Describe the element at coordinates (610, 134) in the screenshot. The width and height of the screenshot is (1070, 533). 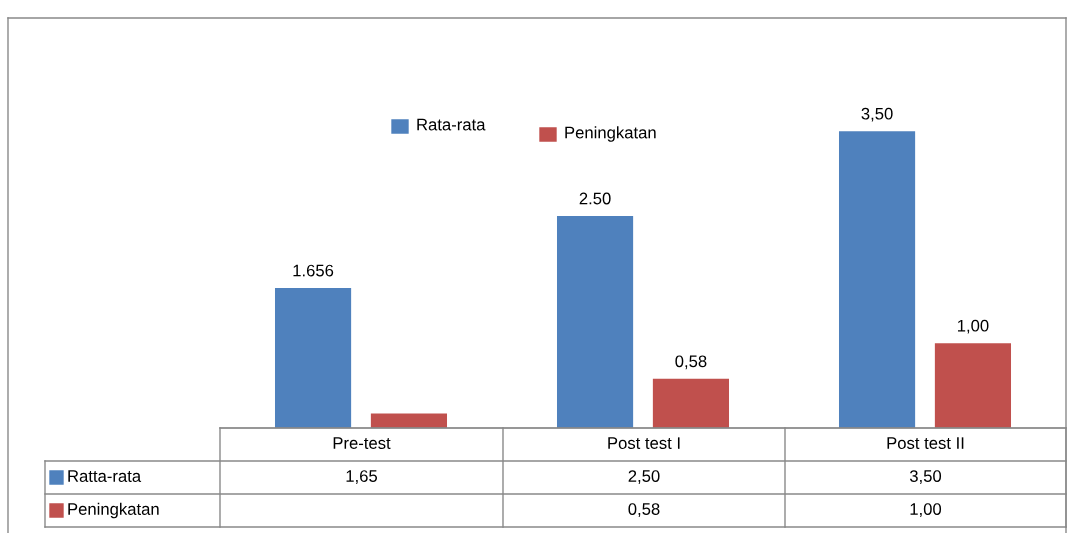
I see `legend-label: Peningkatan` at that location.